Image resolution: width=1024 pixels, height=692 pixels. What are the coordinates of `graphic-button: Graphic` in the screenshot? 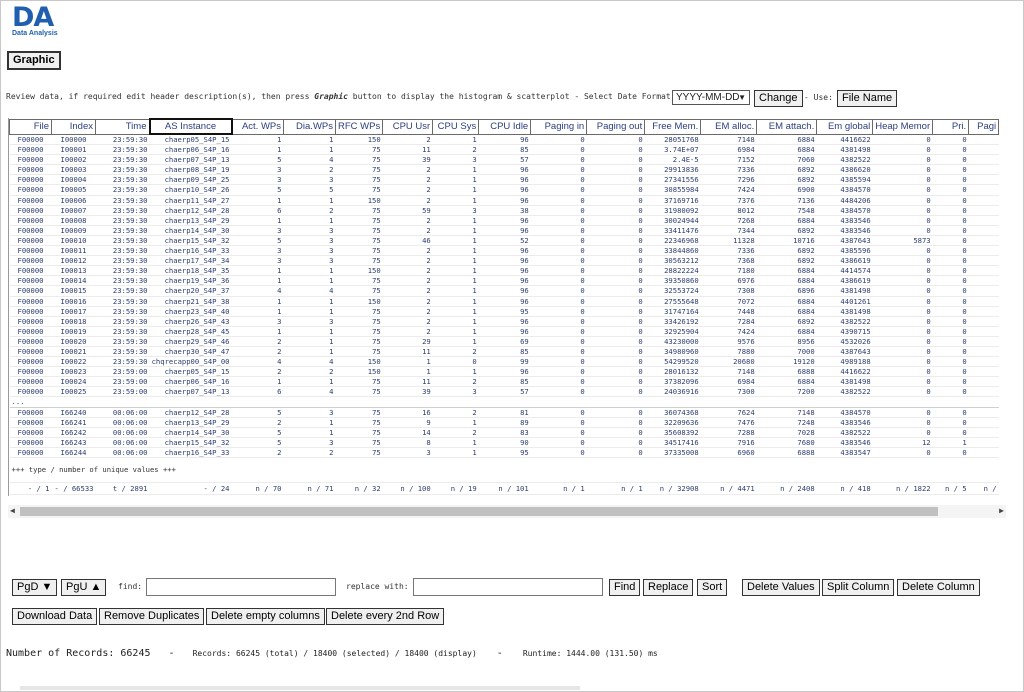 It's located at (34, 60).